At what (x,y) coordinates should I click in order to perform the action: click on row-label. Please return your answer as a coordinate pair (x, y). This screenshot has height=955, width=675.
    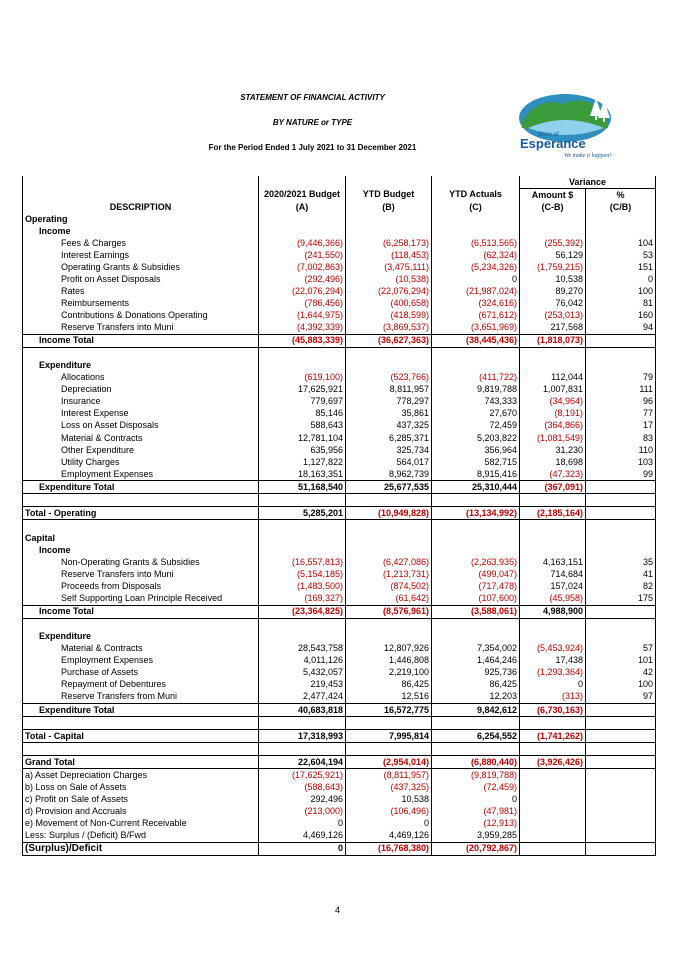
    Looking at the image, I should click on (140, 500).